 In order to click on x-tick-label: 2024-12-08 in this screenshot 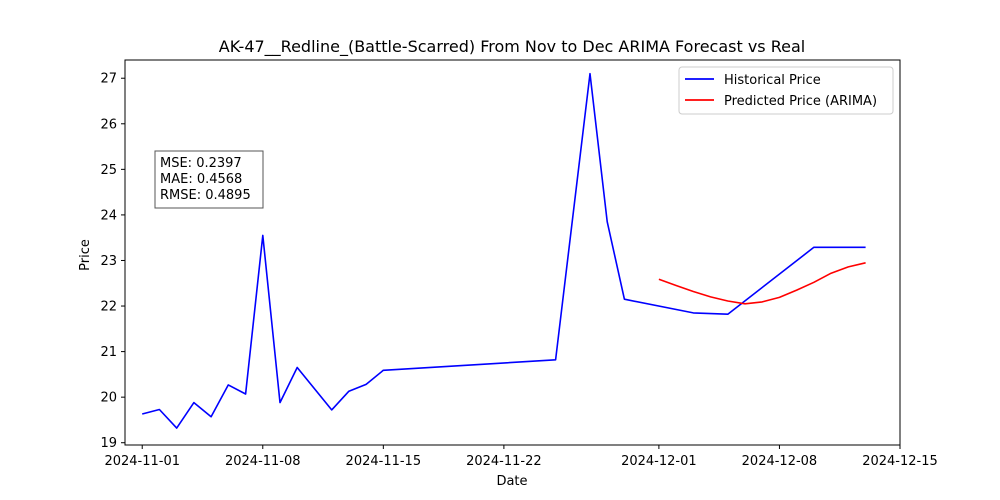, I will do `click(780, 461)`.